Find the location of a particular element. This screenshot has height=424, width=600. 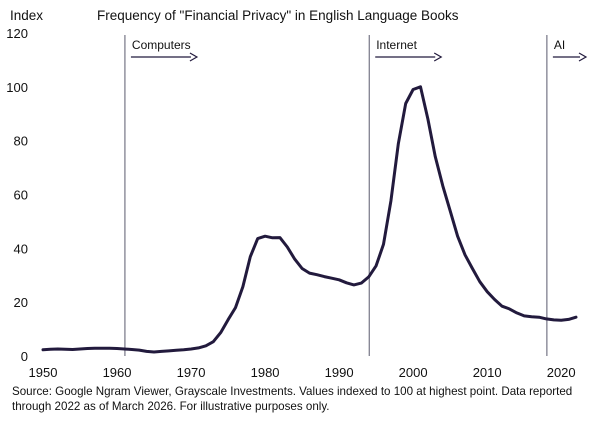

y-tick-label: 40 is located at coordinates (21, 248).